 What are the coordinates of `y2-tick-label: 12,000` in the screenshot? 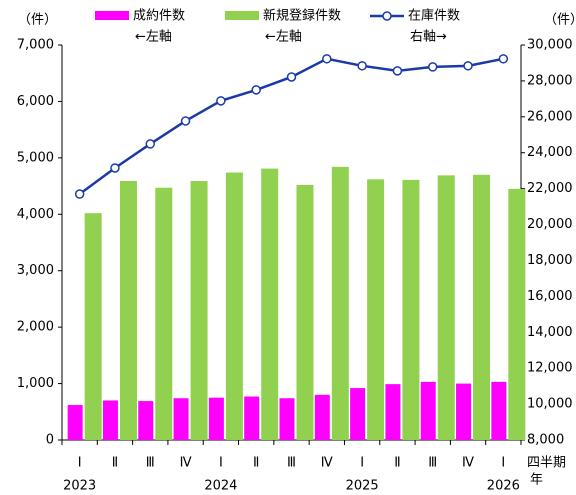 It's located at (550, 368).